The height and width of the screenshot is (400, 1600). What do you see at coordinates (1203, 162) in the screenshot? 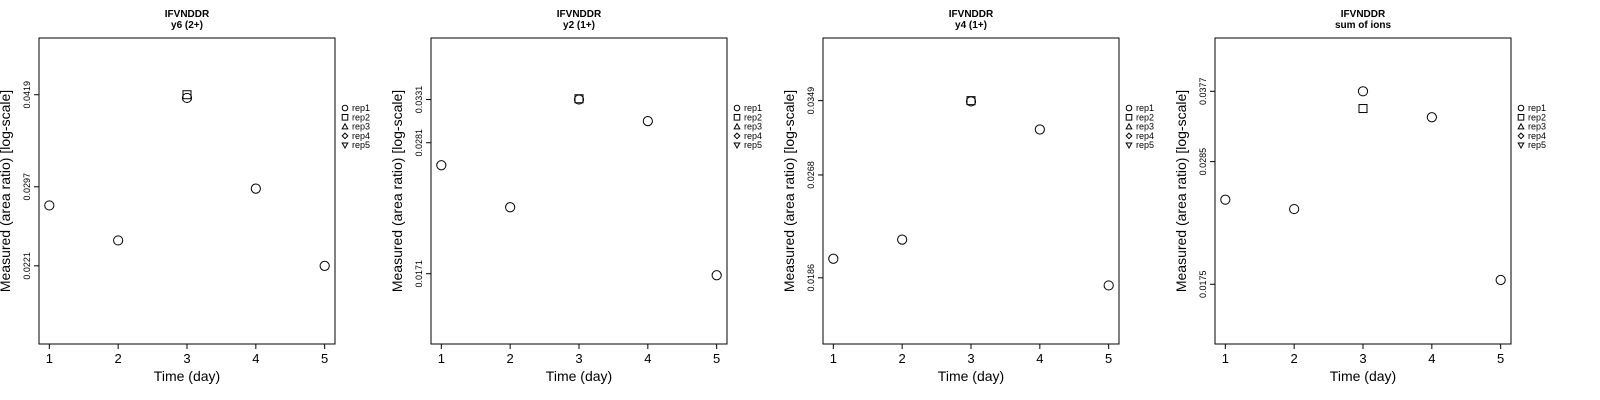
I see `y-tick-label: 0.0285` at bounding box center [1203, 162].